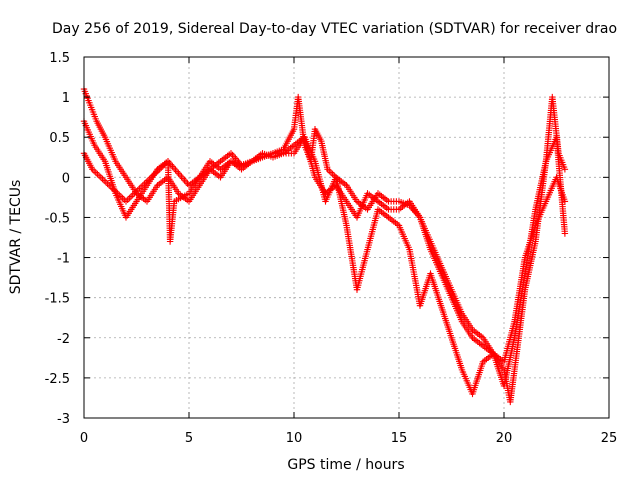 This screenshot has width=640, height=480. Describe the element at coordinates (294, 438) in the screenshot. I see `x-tick-label: 10` at that location.